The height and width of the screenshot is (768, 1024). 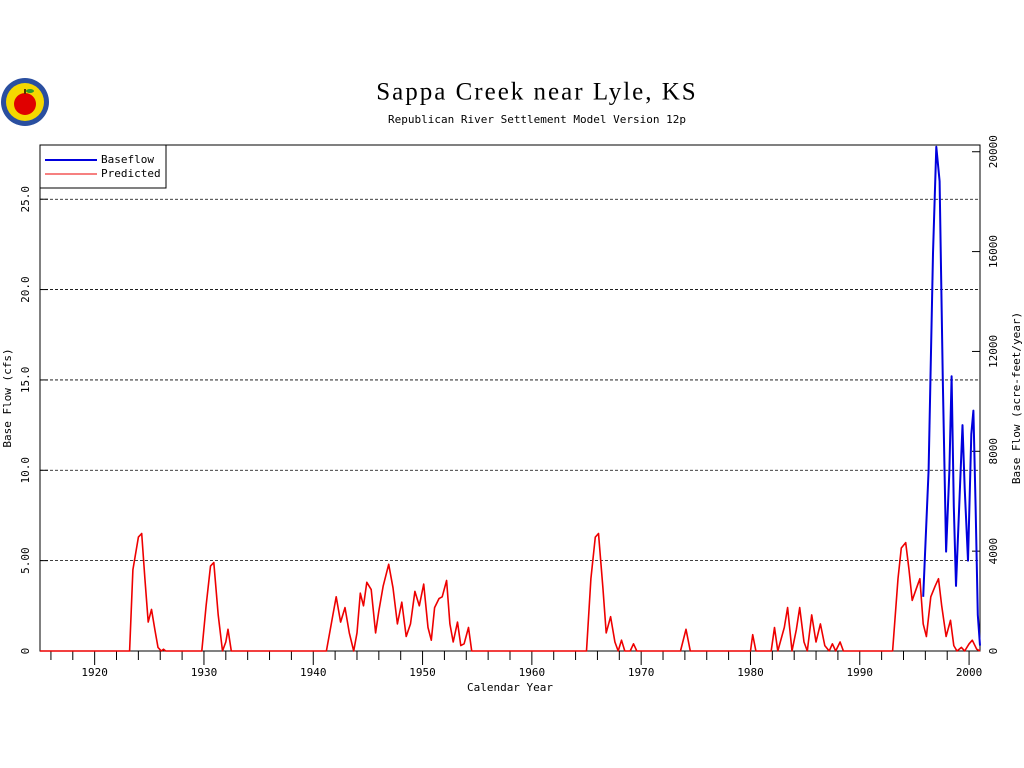 What do you see at coordinates (532, 672) in the screenshot?
I see `x-tick-label: 1960` at bounding box center [532, 672].